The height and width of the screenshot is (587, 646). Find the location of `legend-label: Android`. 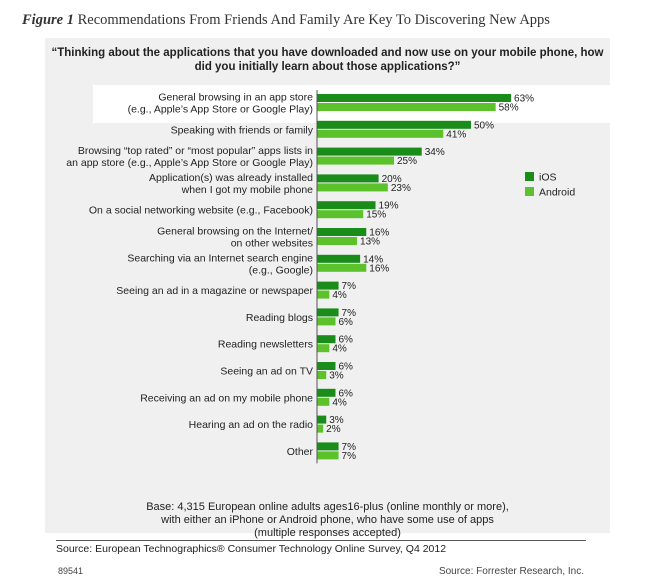

legend-label: Android is located at coordinates (557, 193).